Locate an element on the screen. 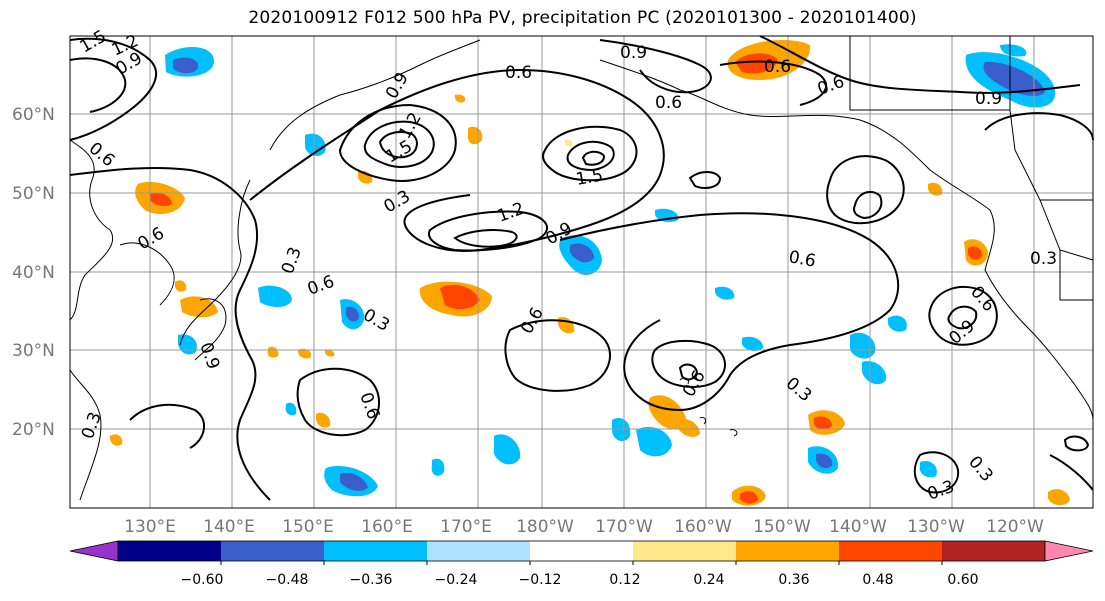 This screenshot has width=1105, height=601. lon-label: 120°W is located at coordinates (1015, 527).